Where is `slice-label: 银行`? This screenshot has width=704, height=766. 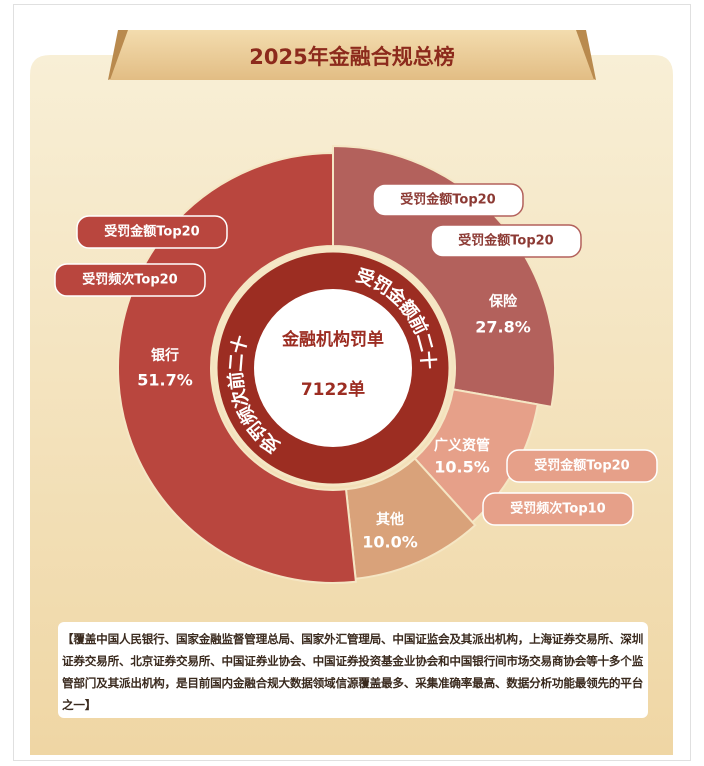 slice-label: 银行 is located at coordinates (165, 355).